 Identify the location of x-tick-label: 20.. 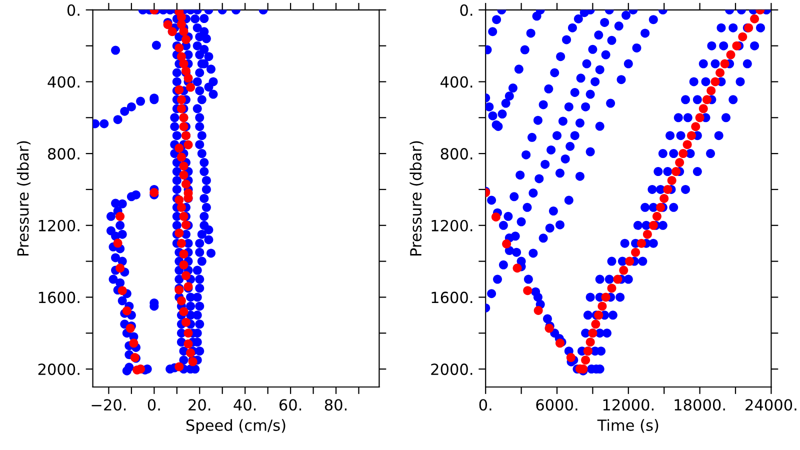
(199, 405).